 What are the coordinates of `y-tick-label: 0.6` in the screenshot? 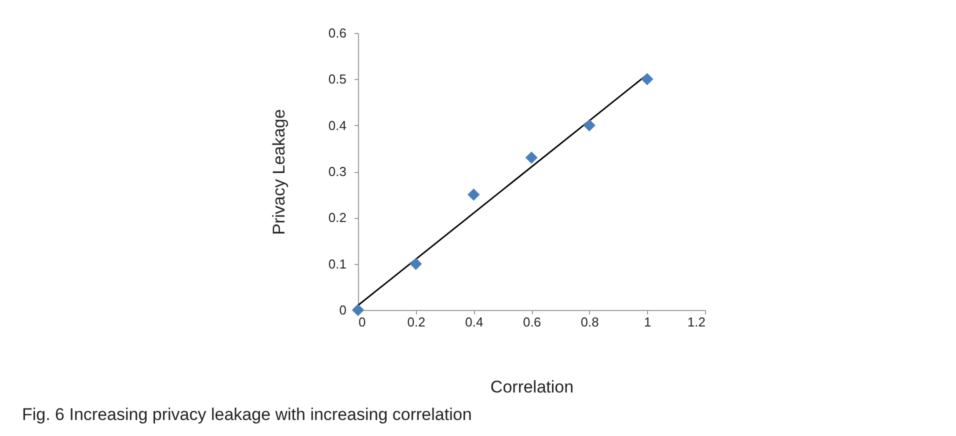 It's located at (337, 33).